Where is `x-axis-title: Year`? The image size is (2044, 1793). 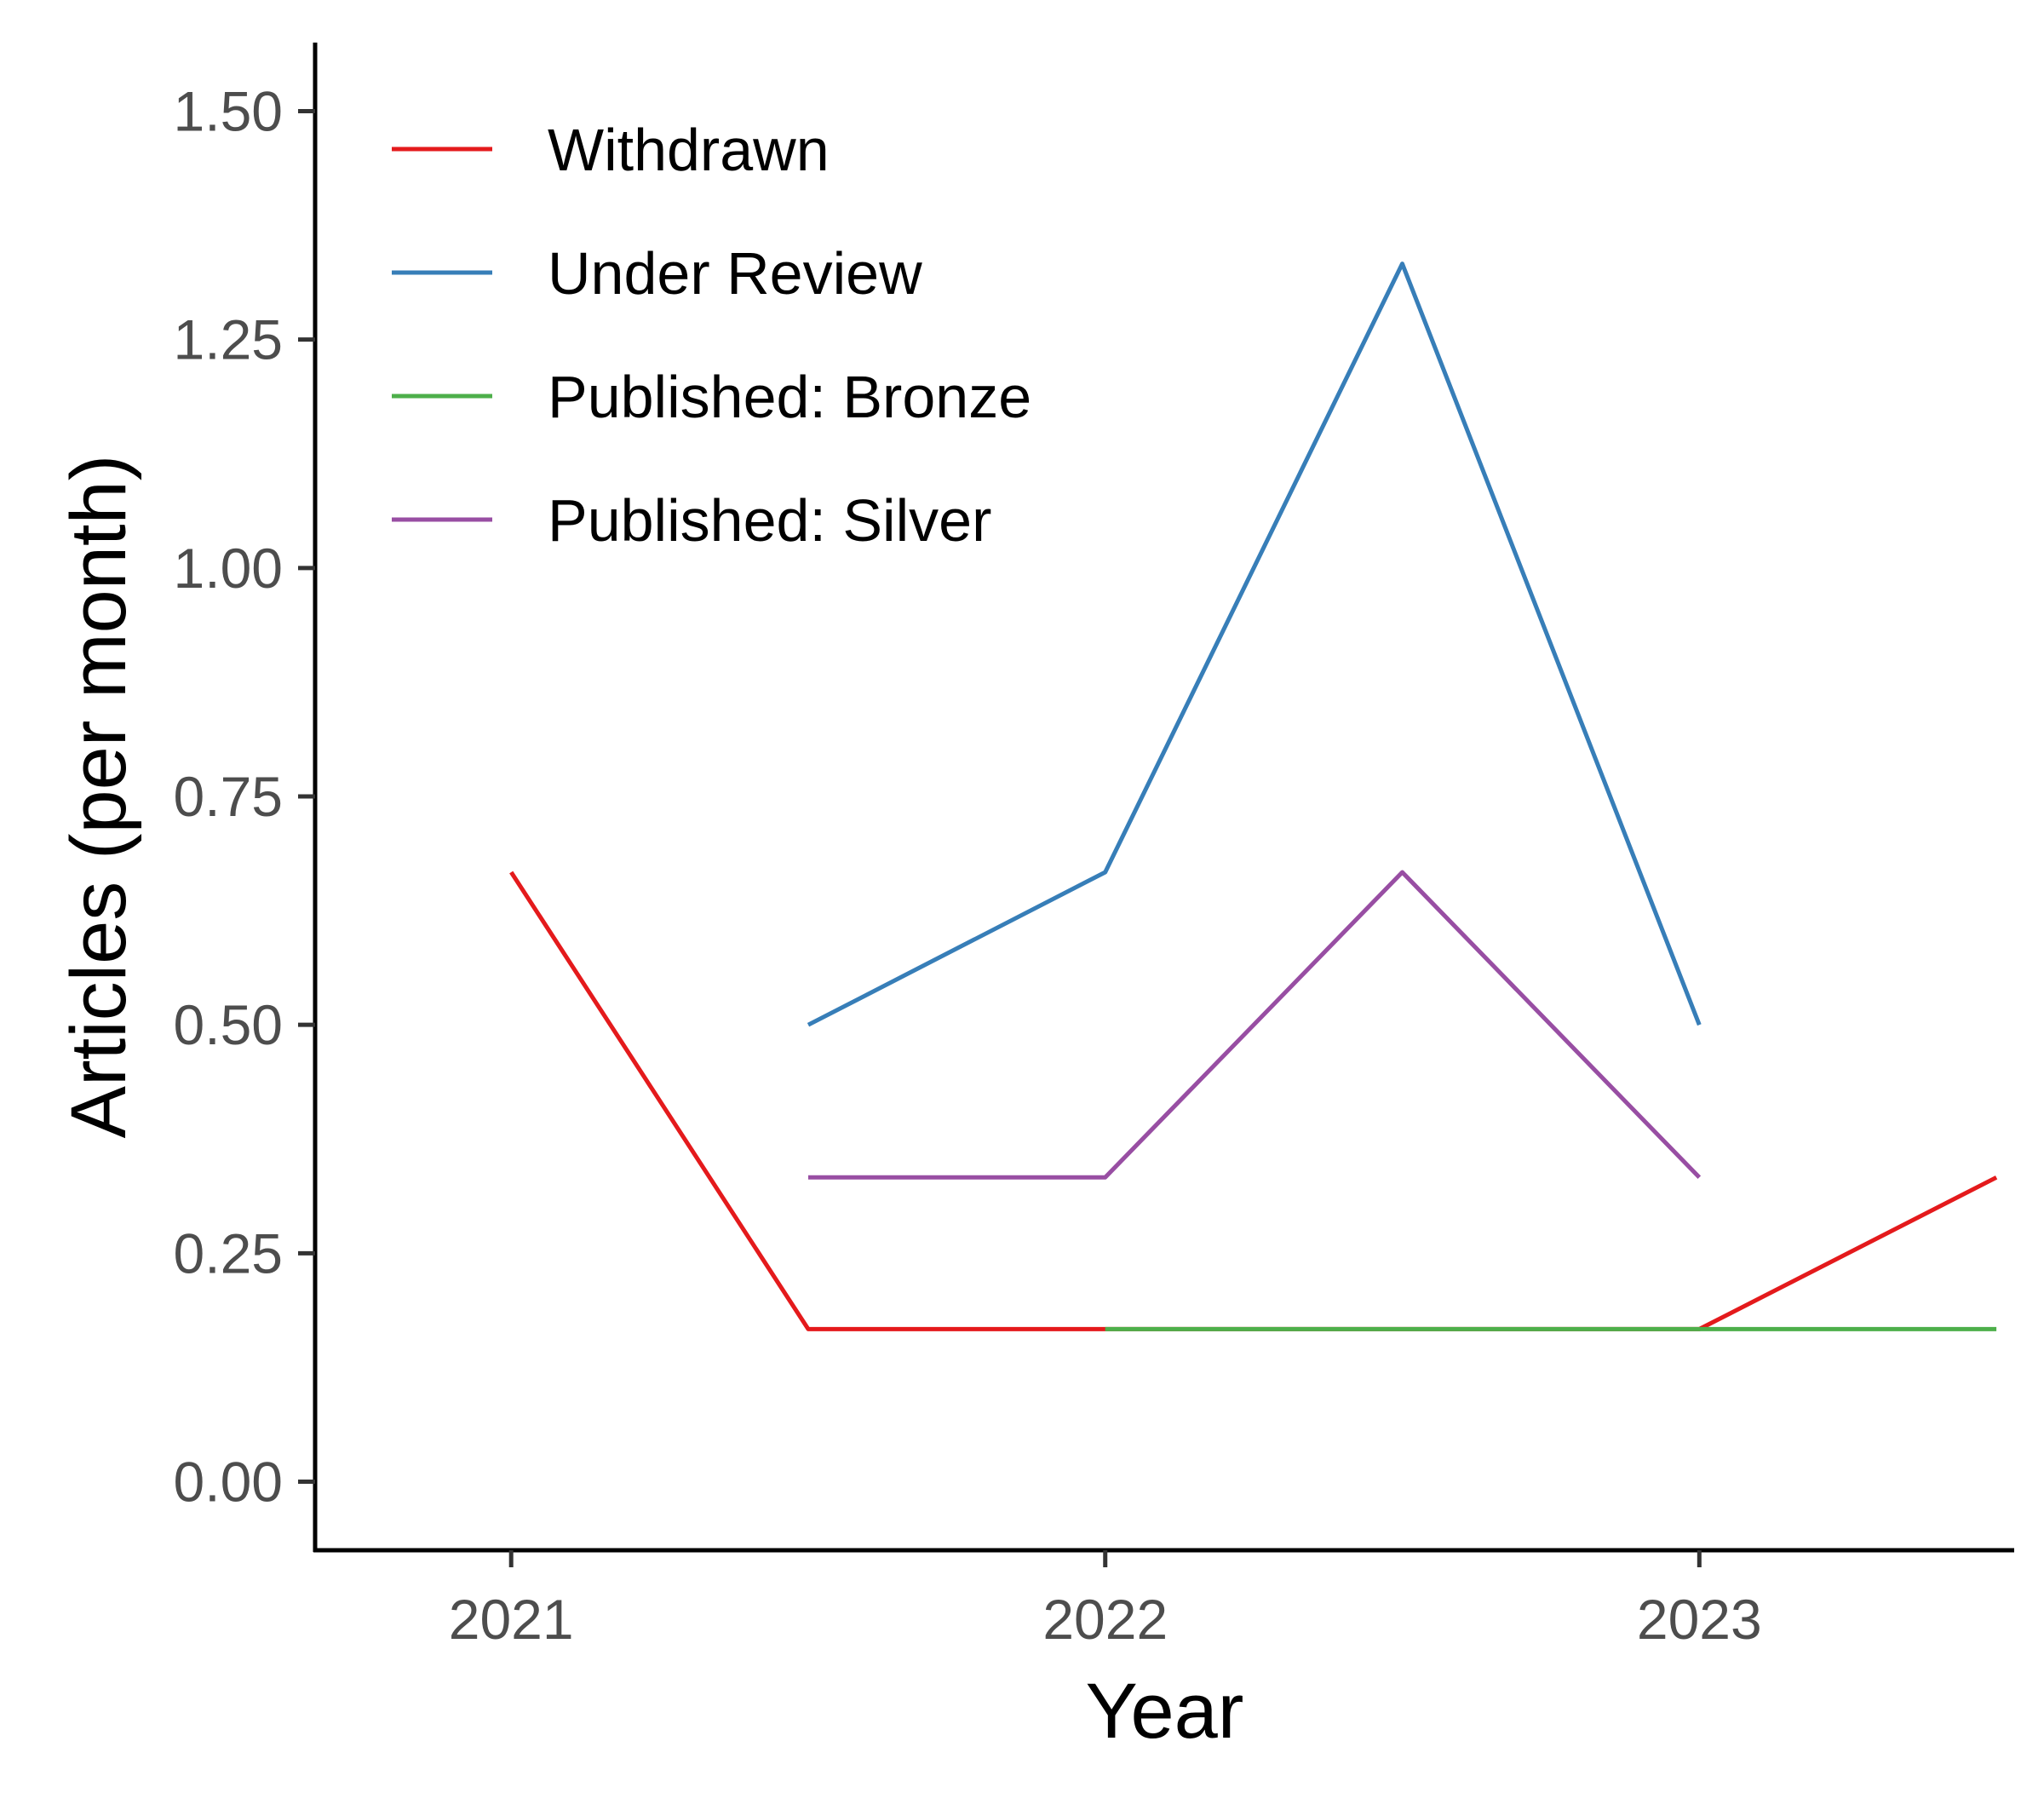
x-axis-title: Year is located at coordinates (1165, 1712).